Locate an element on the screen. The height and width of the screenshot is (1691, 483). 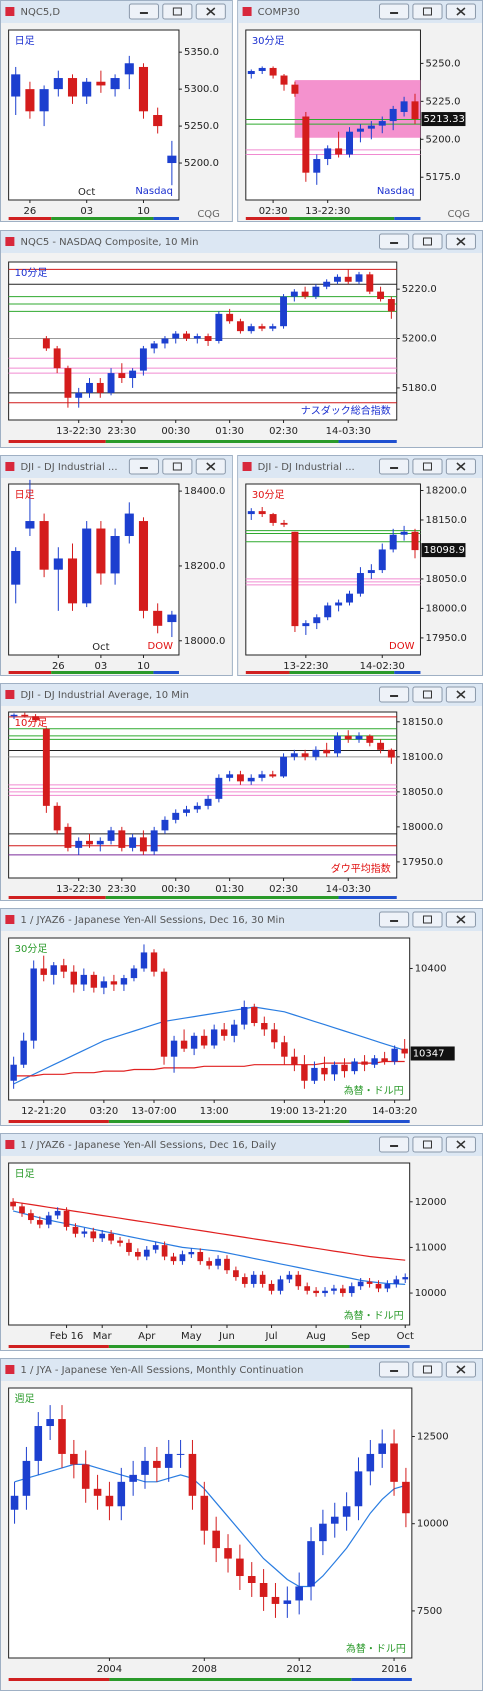
x-tick-label: May is located at coordinates (191, 1336).